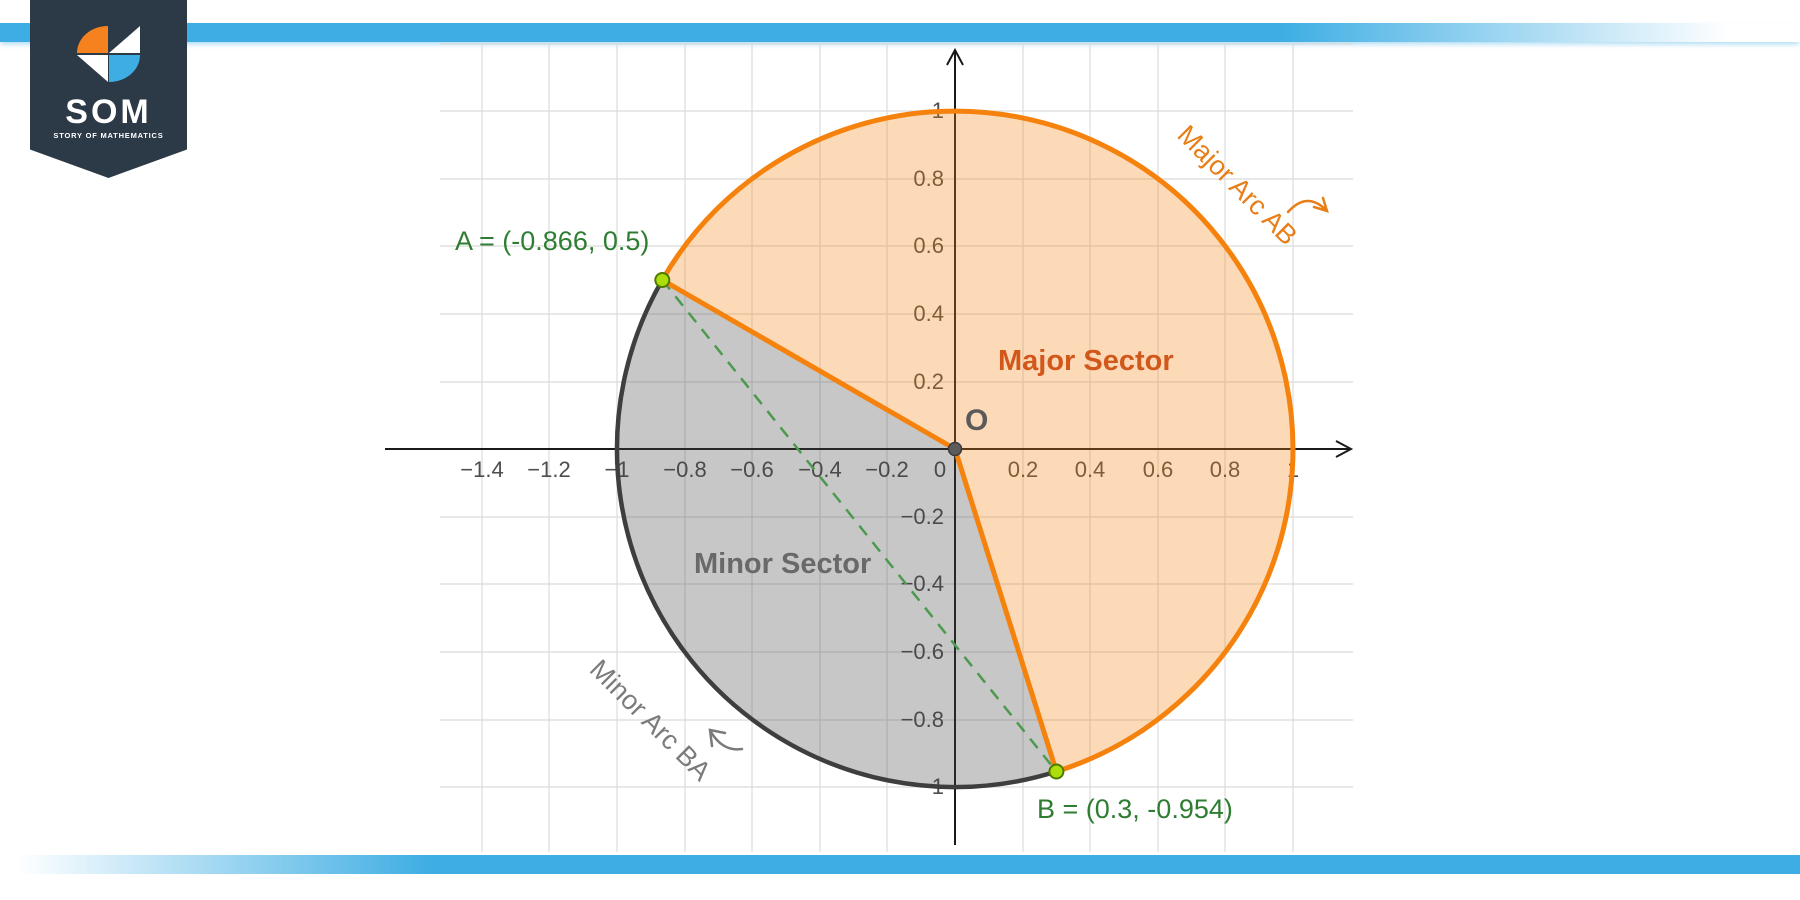 The width and height of the screenshot is (1800, 900). I want to click on x-tick: −0.6, so click(751, 470).